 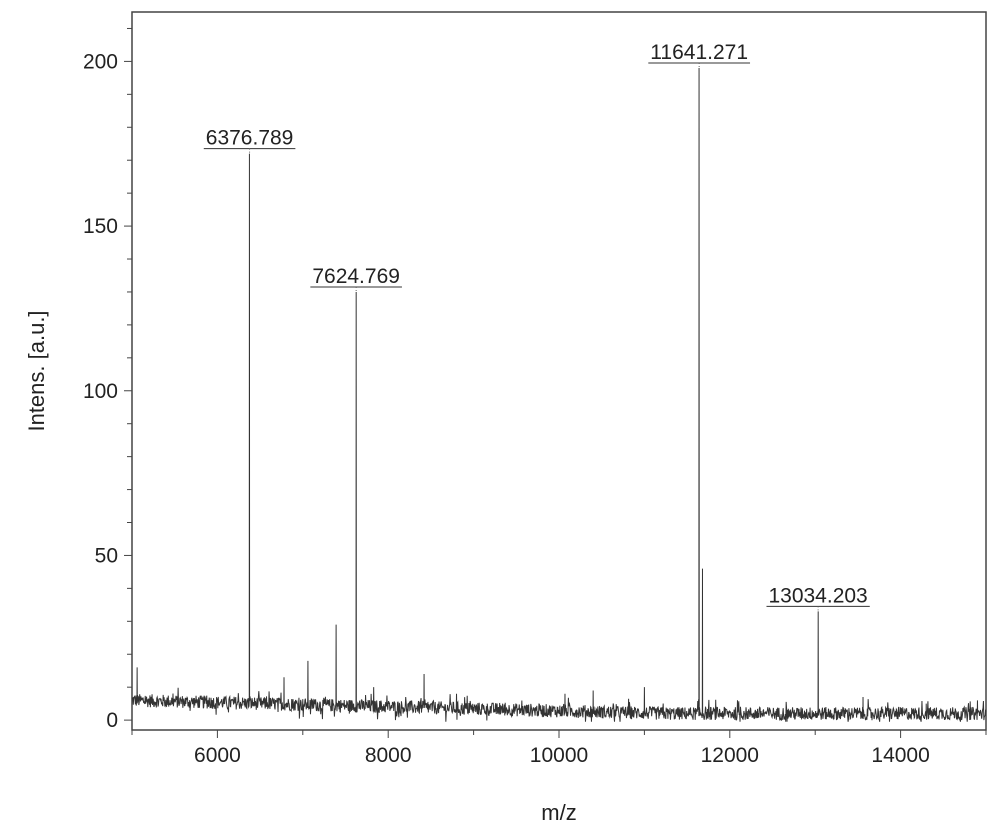 What do you see at coordinates (100, 61) in the screenshot?
I see `y-tick-label: 200` at bounding box center [100, 61].